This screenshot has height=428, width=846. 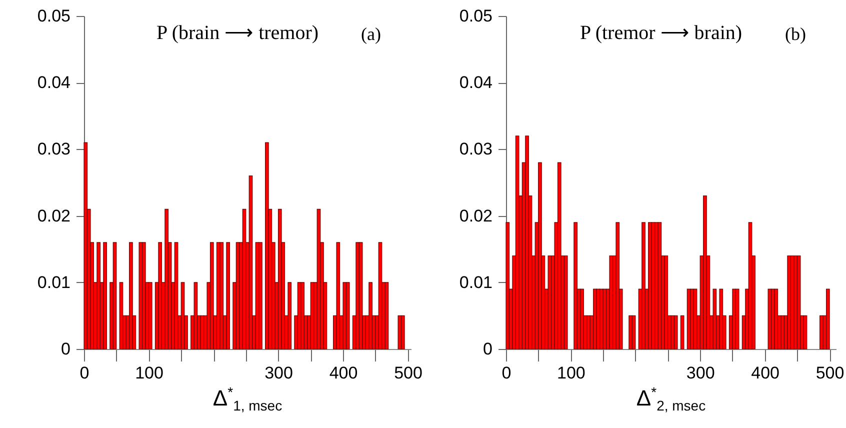 I want to click on annotation: (a), so click(x=371, y=34).